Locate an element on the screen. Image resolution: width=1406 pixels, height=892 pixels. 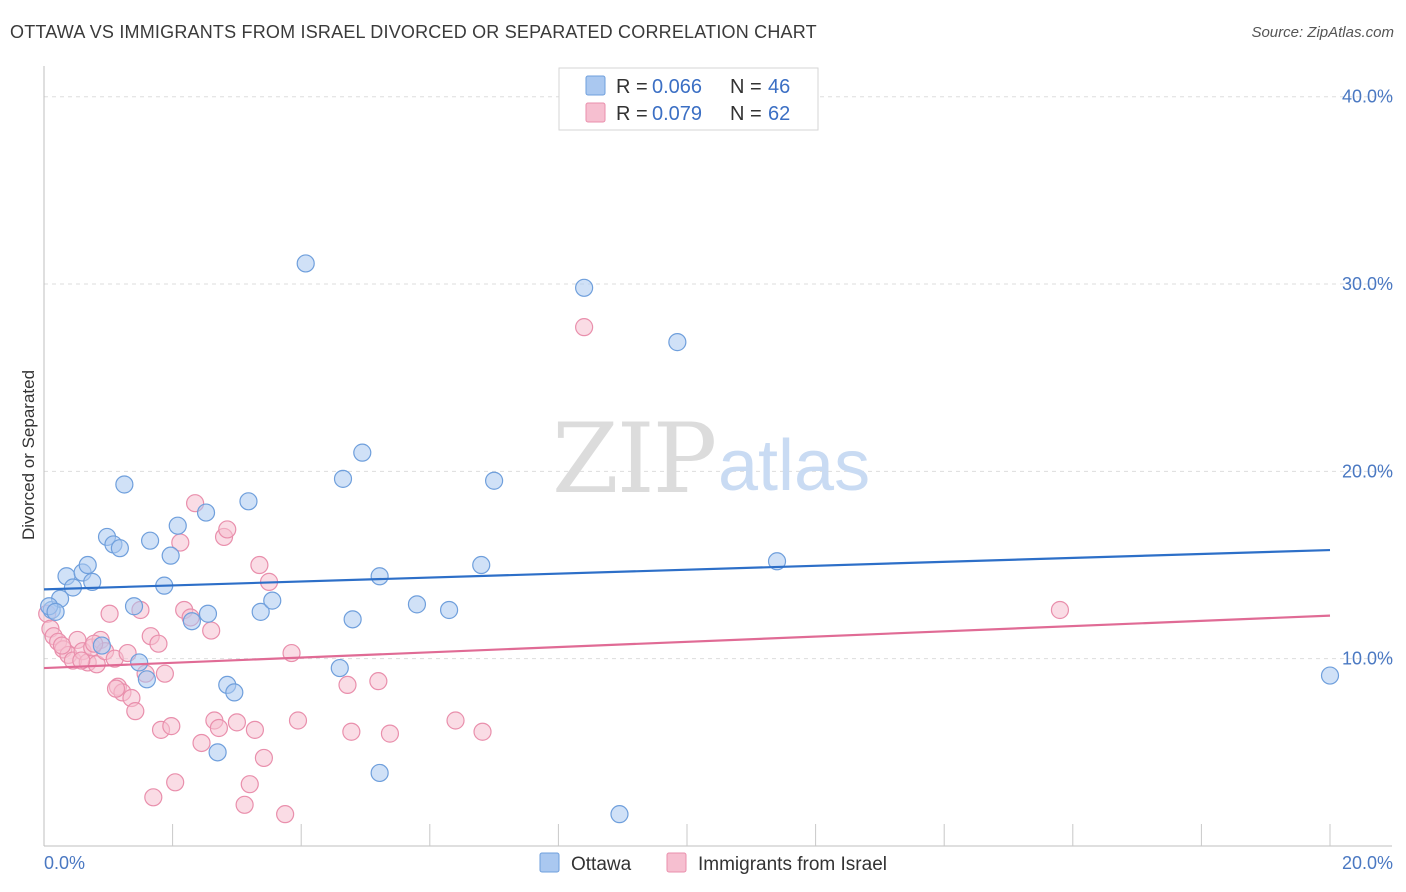
legend-n-value: 46 is located at coordinates (779, 87).